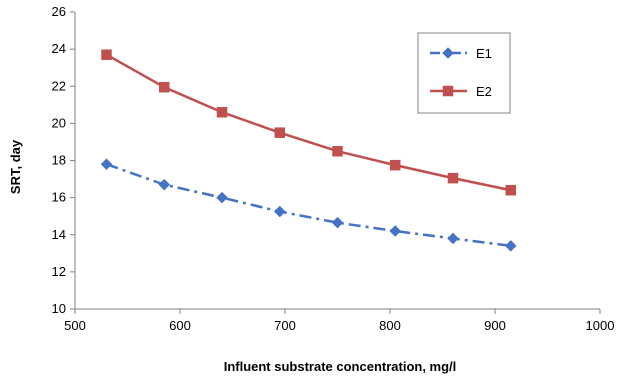 The height and width of the screenshot is (381, 629). I want to click on legend-item-e1: E1, so click(461, 53).